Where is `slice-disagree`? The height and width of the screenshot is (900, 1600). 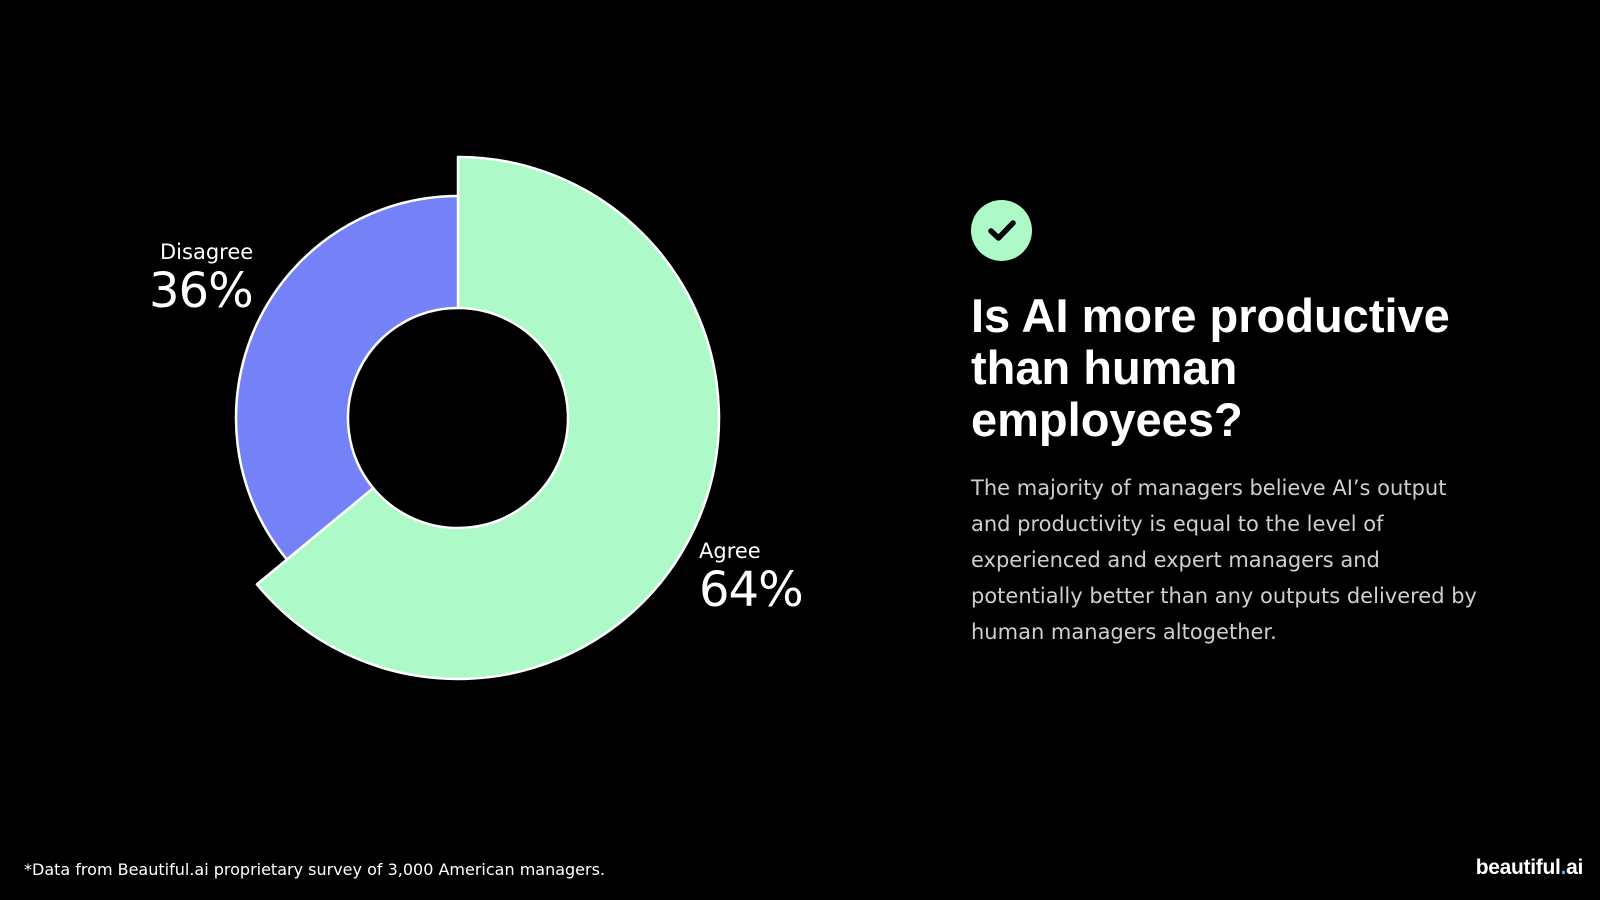 slice-disagree is located at coordinates (347, 377).